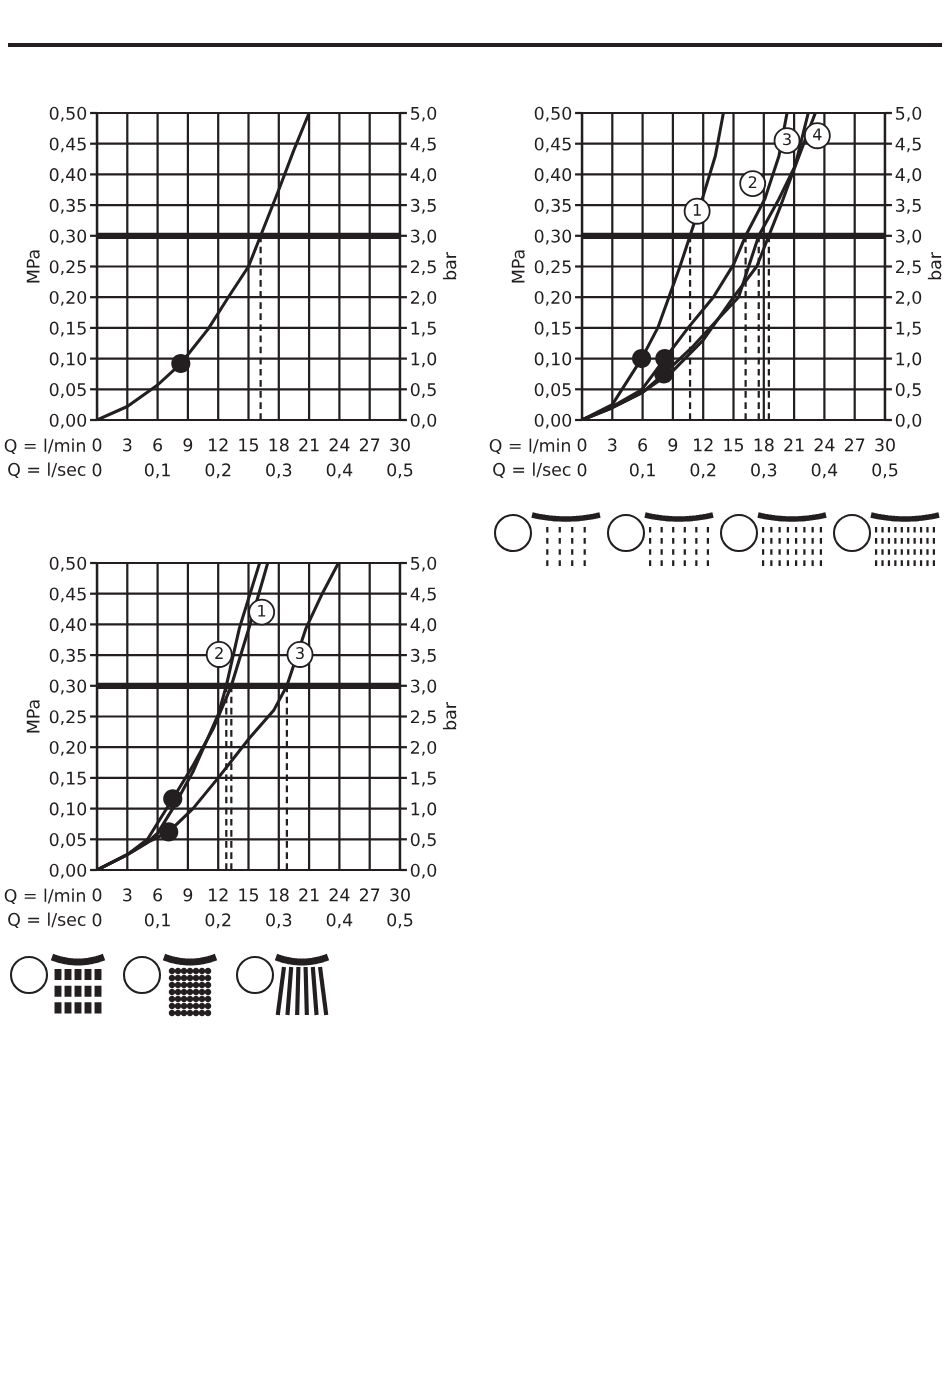 This screenshot has width=950, height=1373. What do you see at coordinates (369, 445) in the screenshot?
I see `x-tick-label: 27` at bounding box center [369, 445].